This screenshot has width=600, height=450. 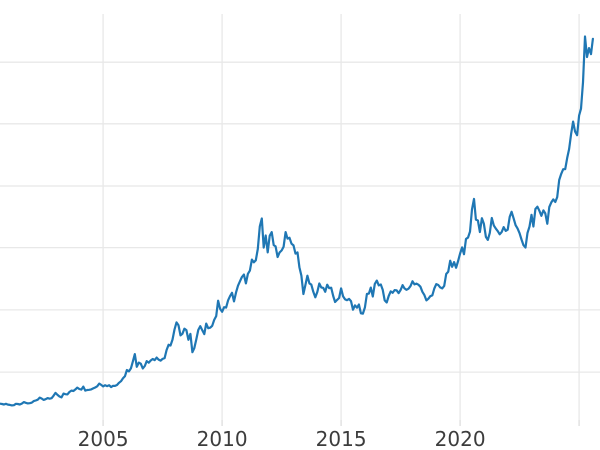 What do you see at coordinates (103, 438) in the screenshot?
I see `x-tick-label: 2005` at bounding box center [103, 438].